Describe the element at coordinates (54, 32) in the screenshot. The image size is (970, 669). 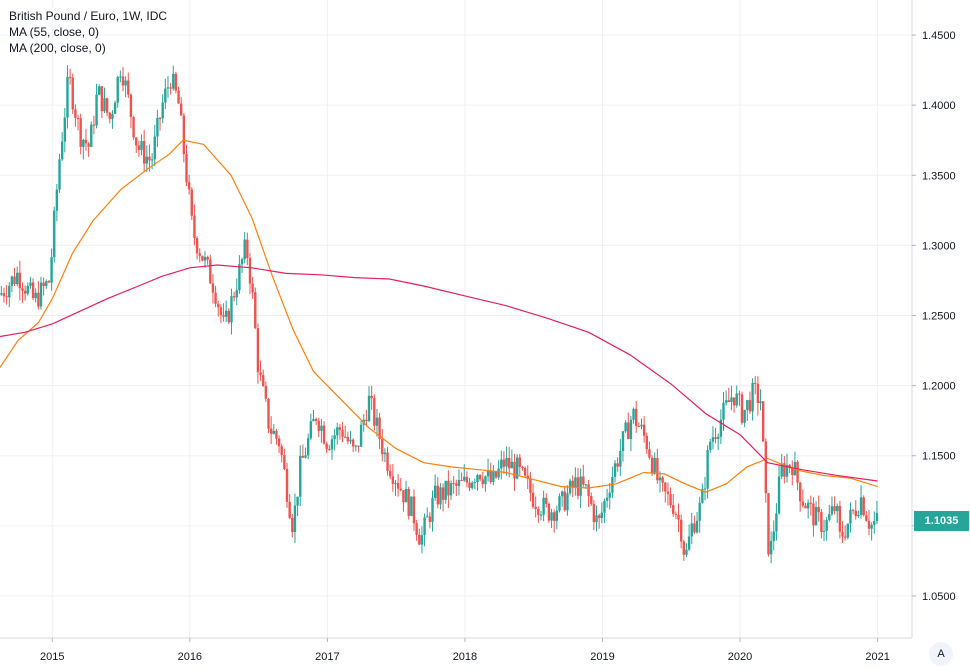
I see `ma55-legend: MA (55, close, 0)` at that location.